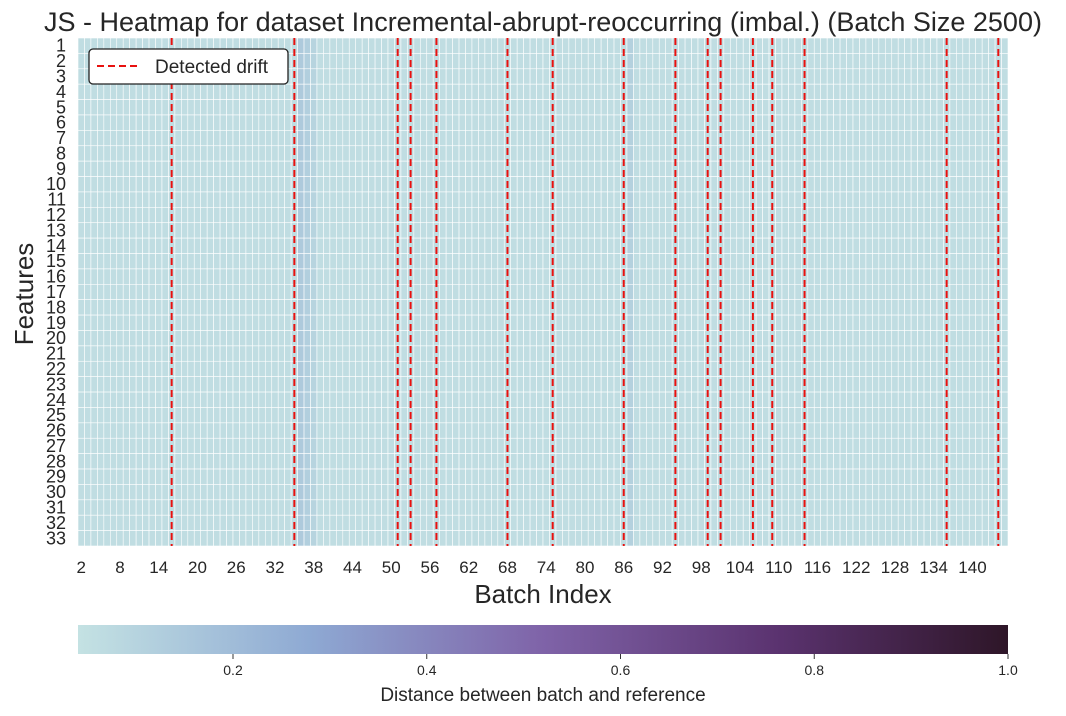 The width and height of the screenshot is (1066, 716). What do you see at coordinates (56, 230) in the screenshot?
I see `y-tick-label: 13` at bounding box center [56, 230].